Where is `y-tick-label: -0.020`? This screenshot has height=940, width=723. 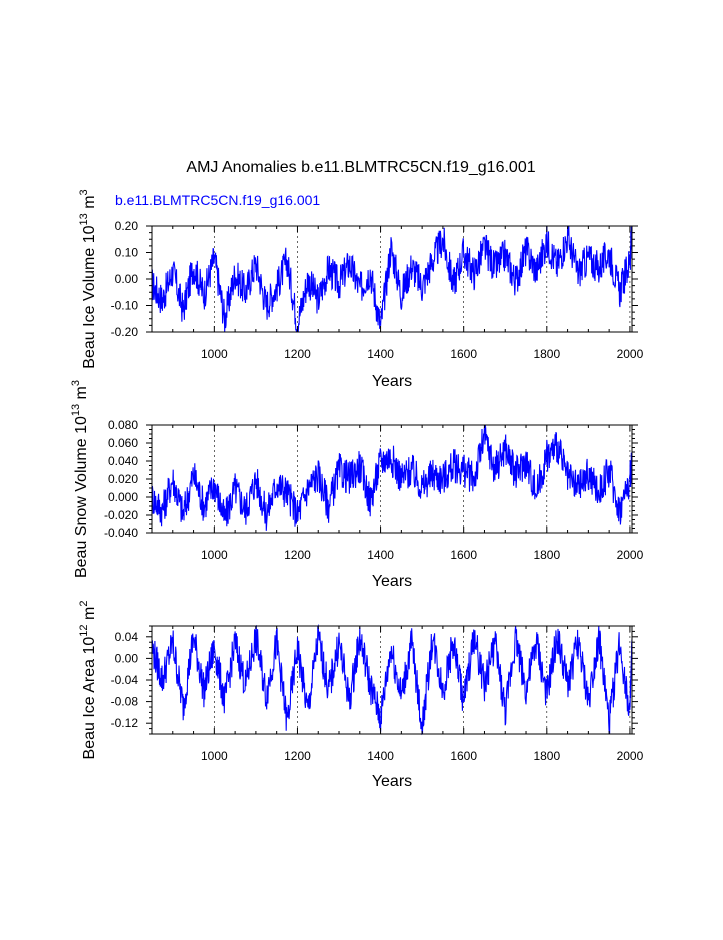 y-tick-label: -0.020 is located at coordinates (121, 515).